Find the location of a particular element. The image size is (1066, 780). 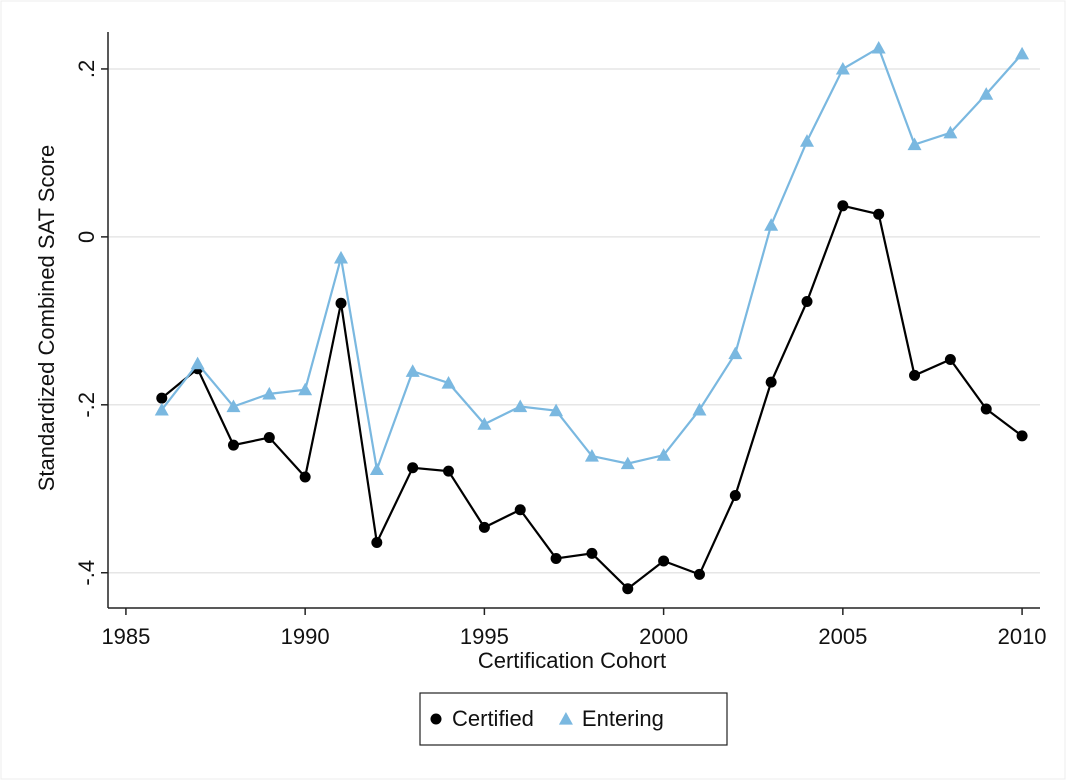

legend-label: Entering is located at coordinates (623, 718).